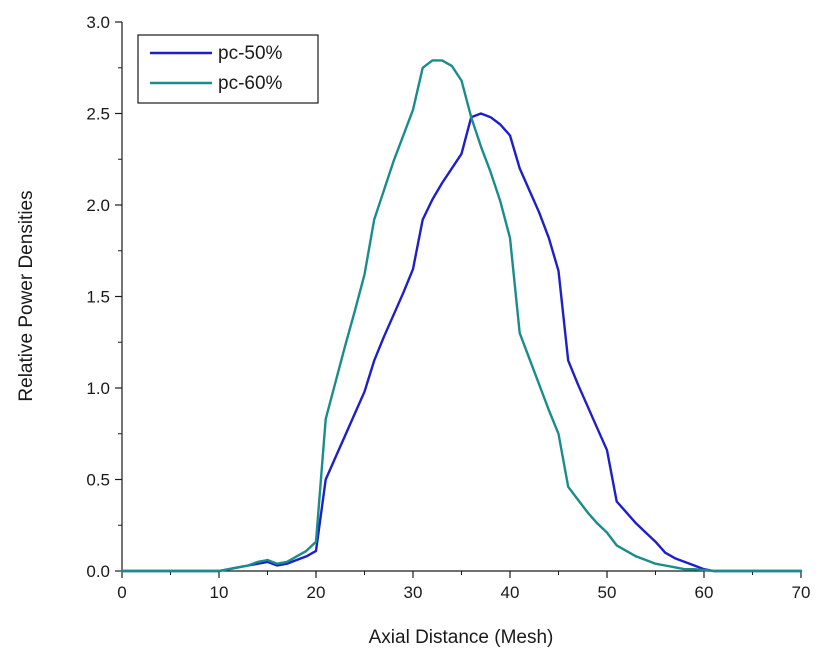 The image size is (818, 662). What do you see at coordinates (98, 205) in the screenshot?
I see `y-tick-label: 2.0` at bounding box center [98, 205].